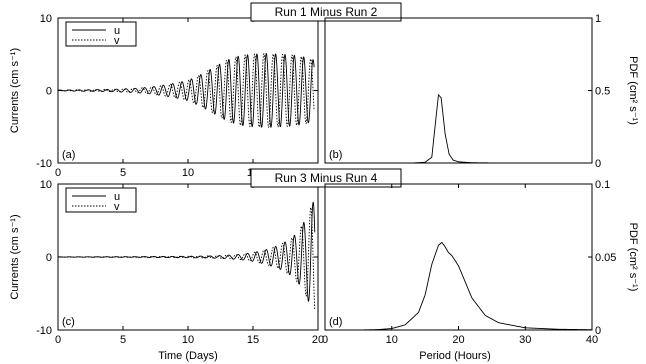 Image resolution: width=646 pixels, height=364 pixels. I want to click on y-tick-label: 0.1, so click(602, 185).